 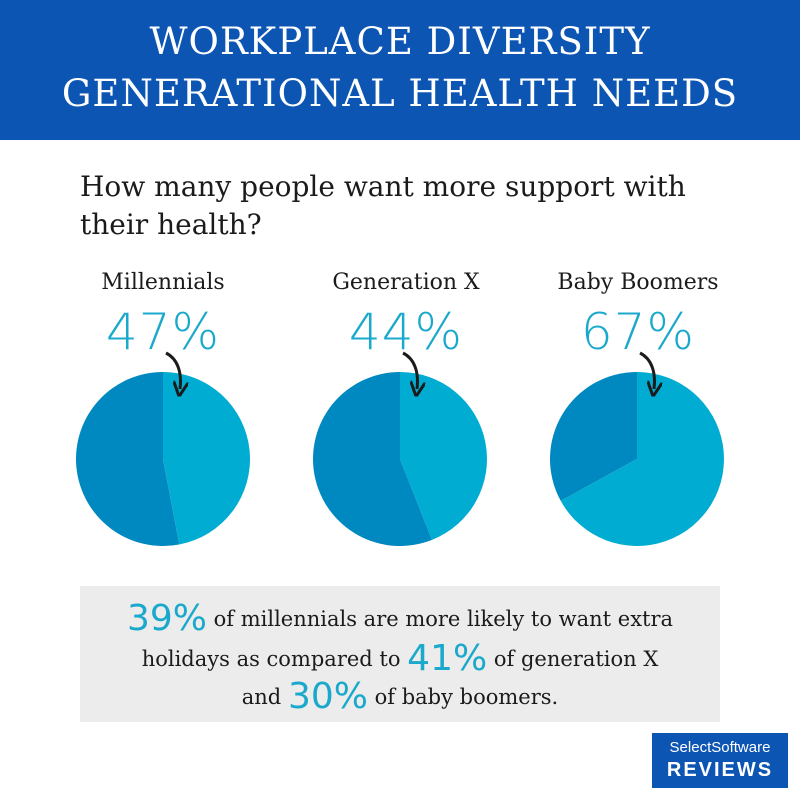 What do you see at coordinates (406, 282) in the screenshot?
I see `series-label-generation-x: Generation X` at bounding box center [406, 282].